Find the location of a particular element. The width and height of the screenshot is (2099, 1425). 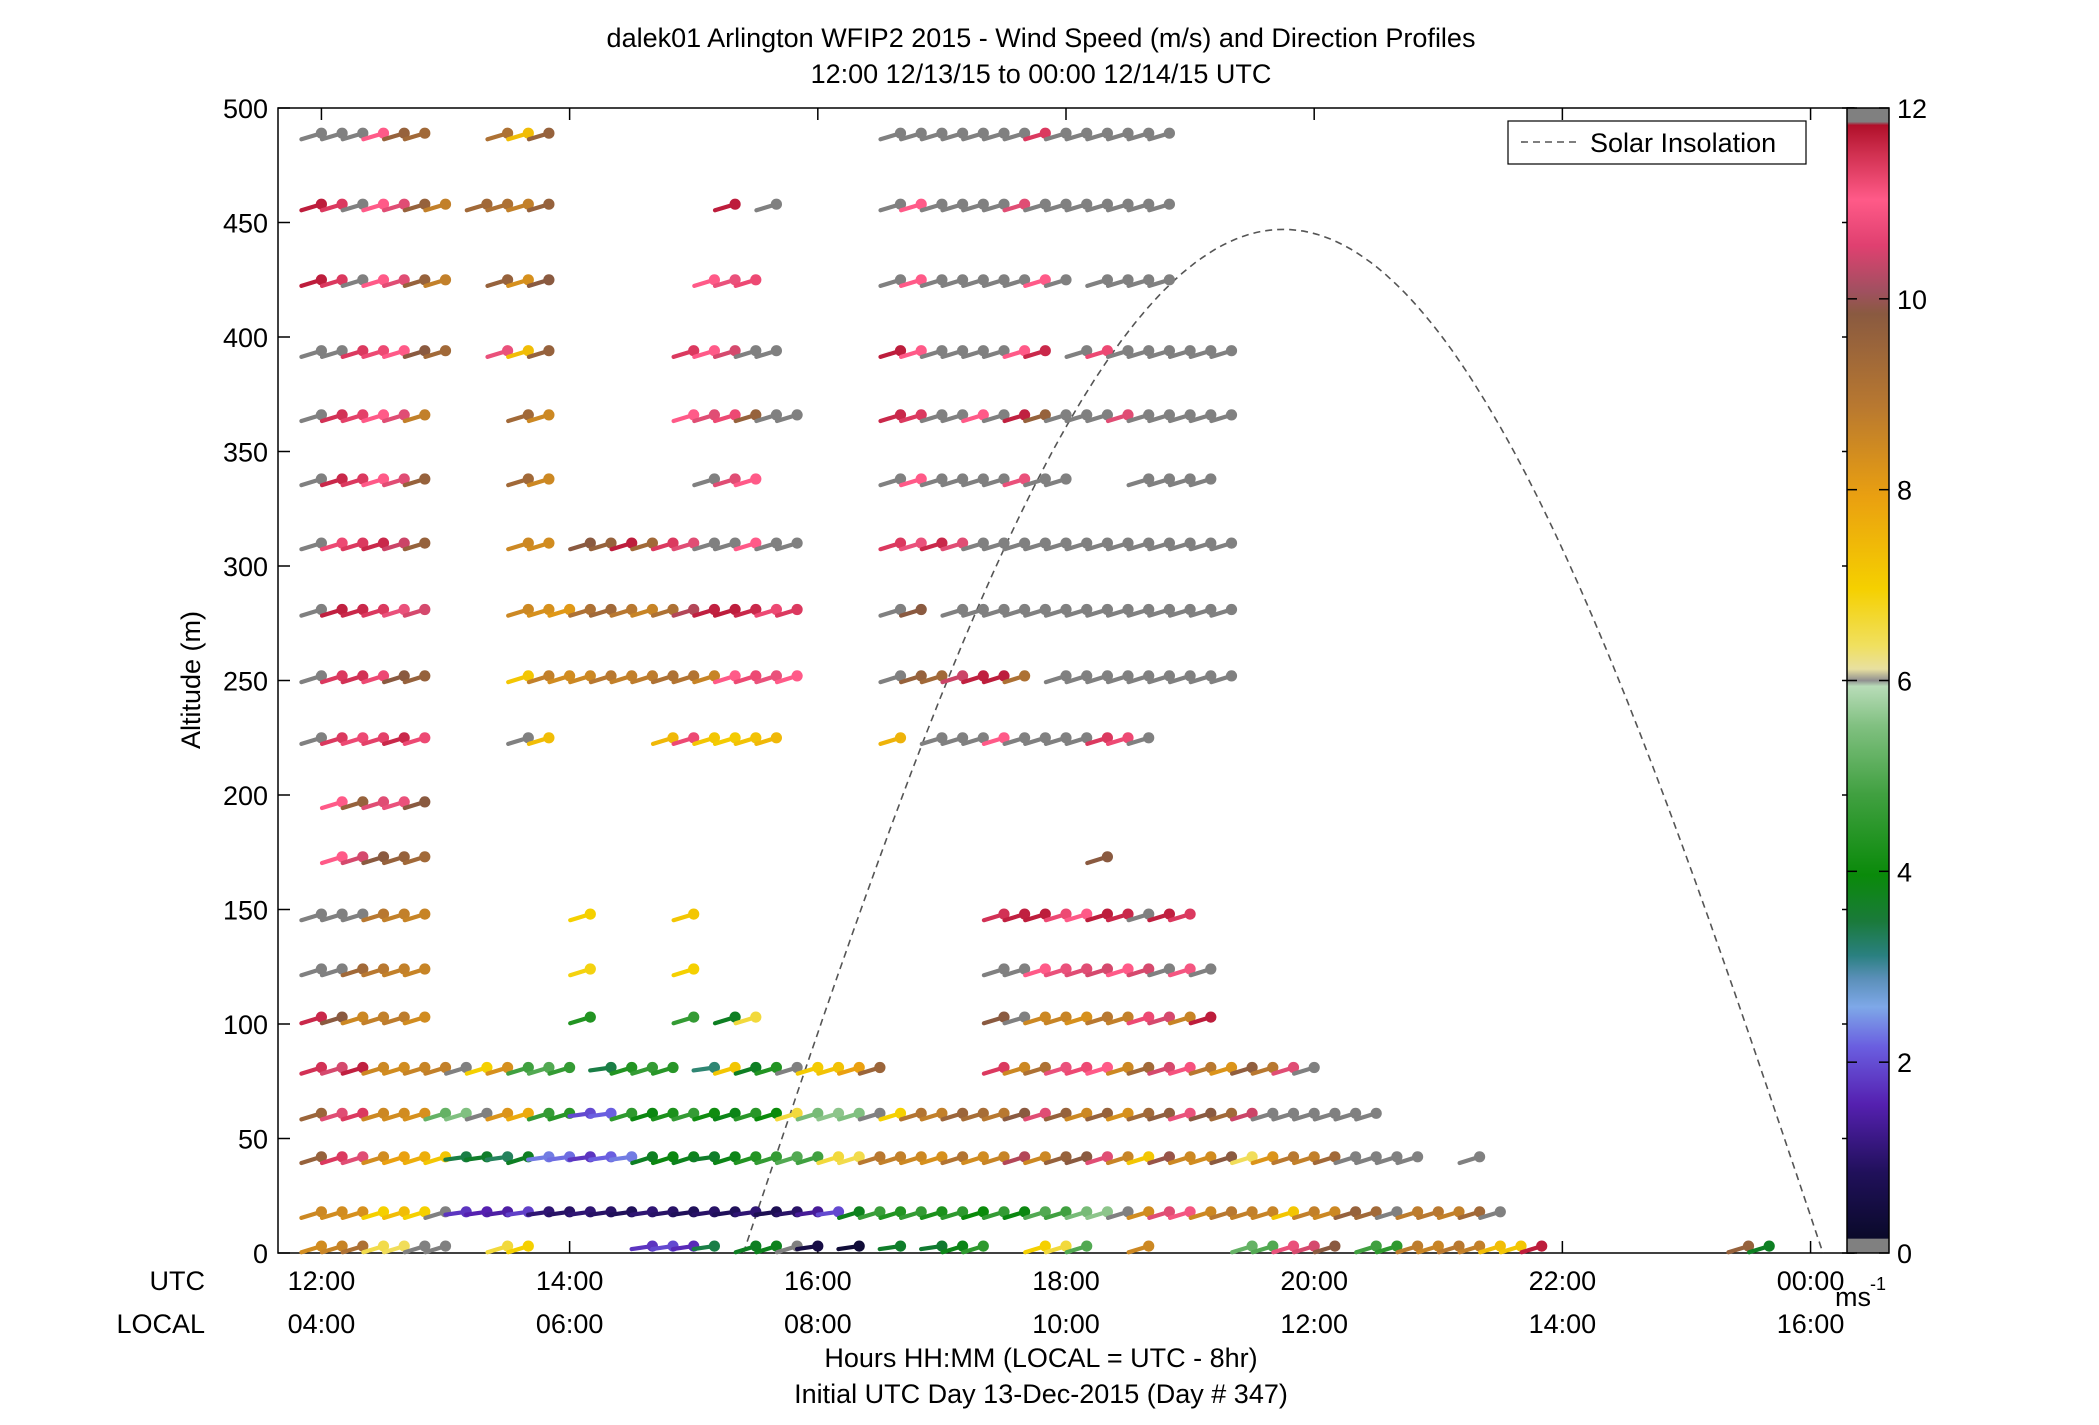

x-tick-label-utc-3: 18:00 is located at coordinates (1066, 1281).